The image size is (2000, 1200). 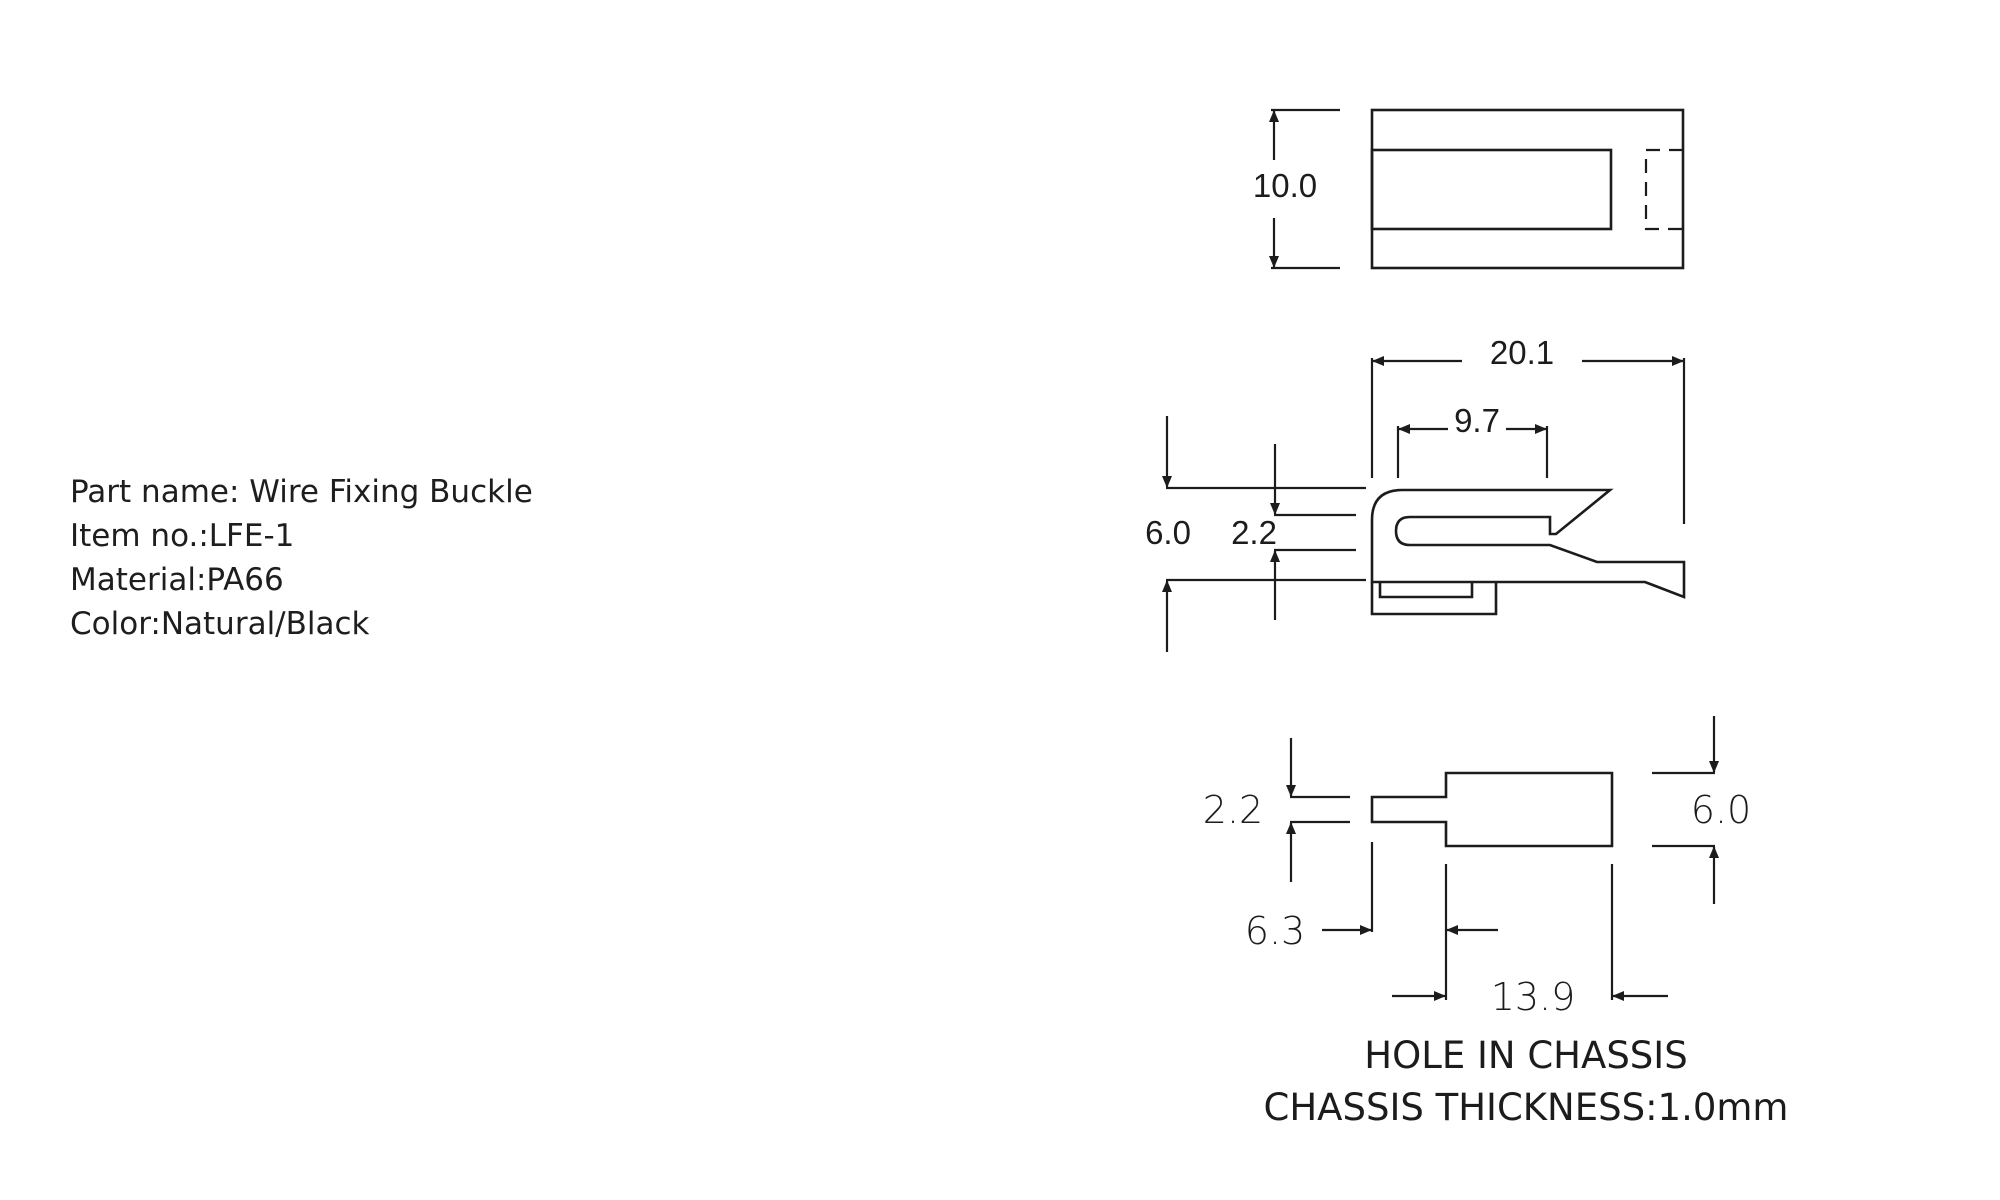 What do you see at coordinates (1528, 543) in the screenshot?
I see `side-view-hook-profile` at bounding box center [1528, 543].